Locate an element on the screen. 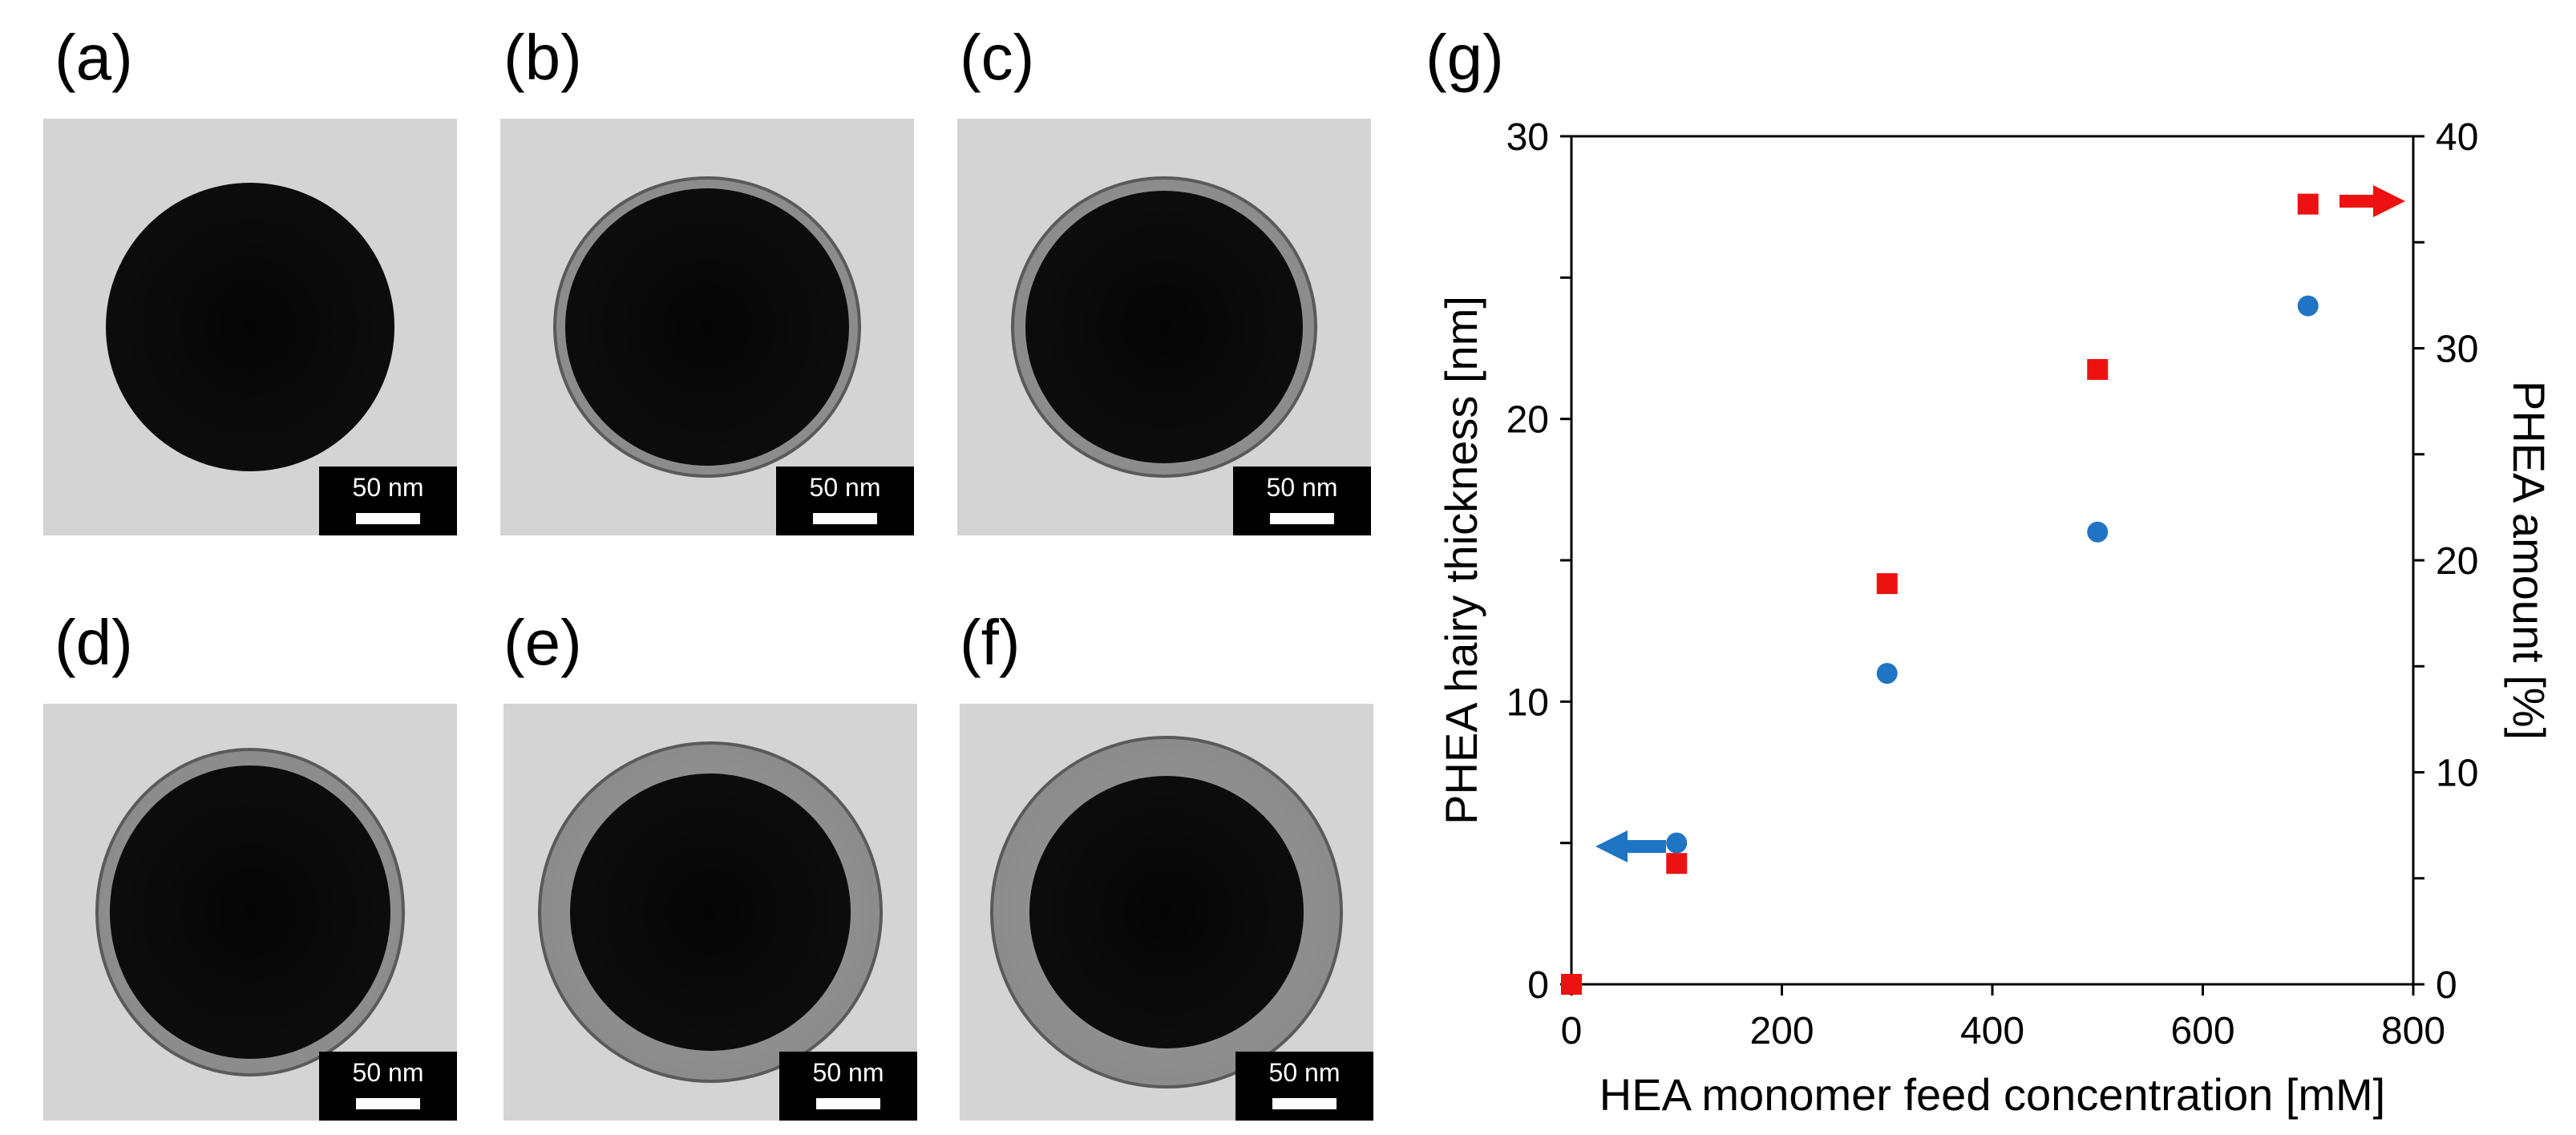 This screenshot has width=2576, height=1135. tem-image-d: 50 nm is located at coordinates (250, 912).